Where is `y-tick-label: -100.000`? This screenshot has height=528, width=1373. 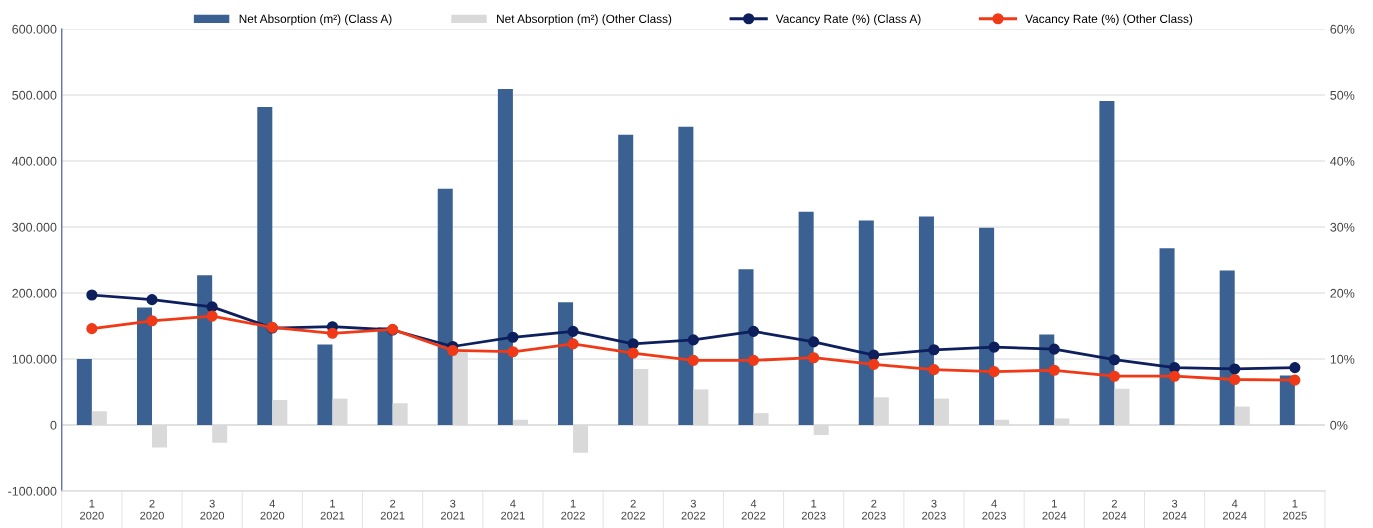 y-tick-label: -100.000 is located at coordinates (32, 491).